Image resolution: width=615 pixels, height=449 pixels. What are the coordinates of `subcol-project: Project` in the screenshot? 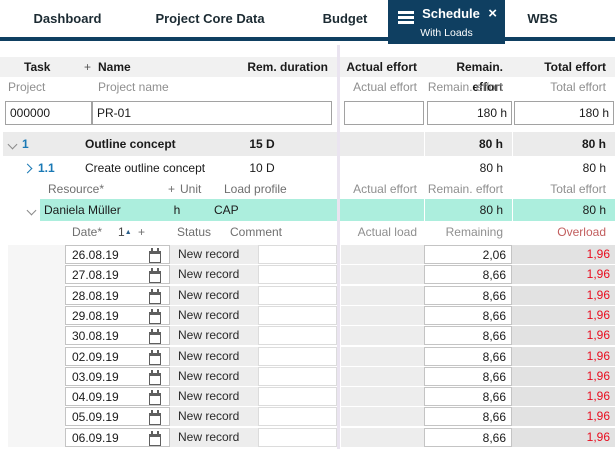 It's located at (27, 87).